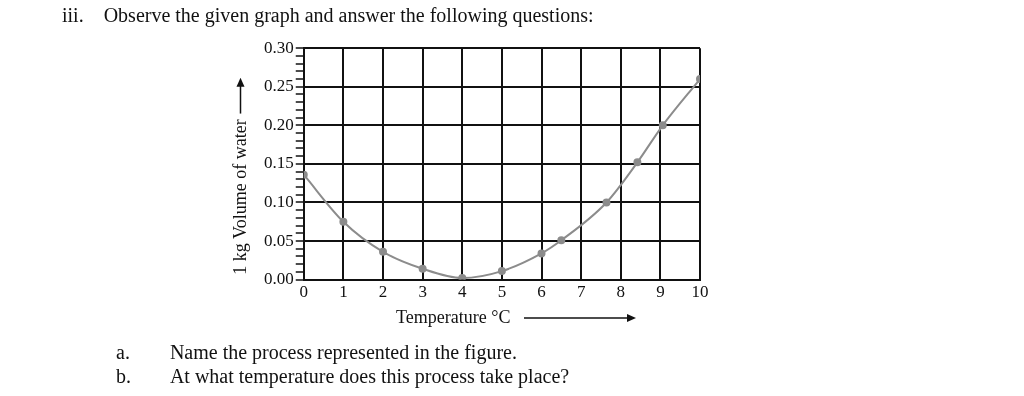 The width and height of the screenshot is (1024, 396). Describe the element at coordinates (328, 15) in the screenshot. I see `chart-title: iii. Observe the given graph and answer the following questions:` at that location.